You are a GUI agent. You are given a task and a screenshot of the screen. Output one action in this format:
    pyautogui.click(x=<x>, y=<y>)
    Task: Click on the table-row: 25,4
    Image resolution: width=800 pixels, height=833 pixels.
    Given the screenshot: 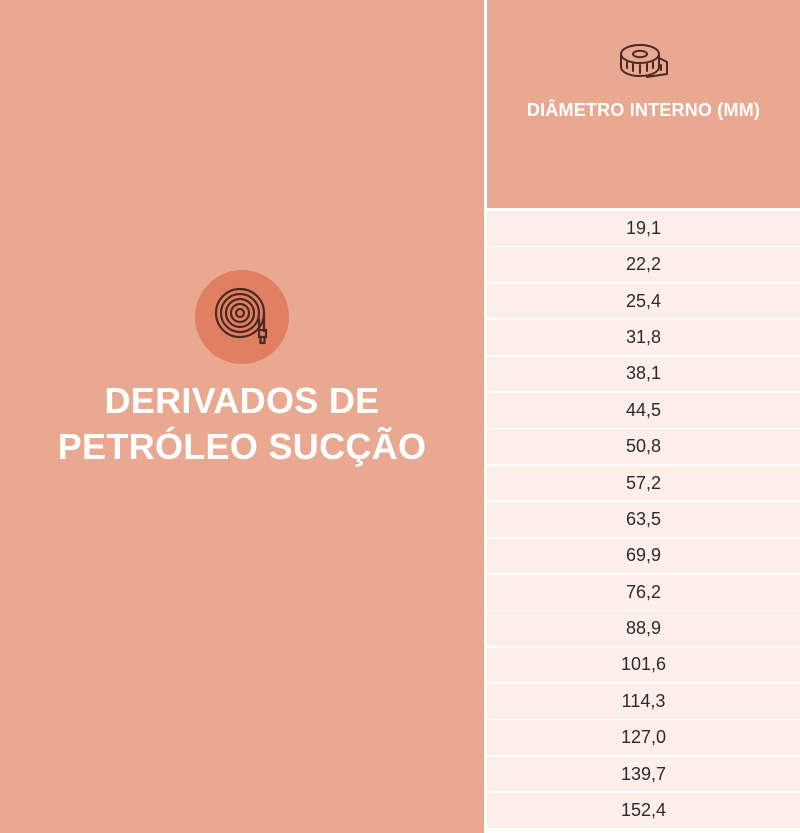 What is the action you would take?
    pyautogui.click(x=643, y=301)
    